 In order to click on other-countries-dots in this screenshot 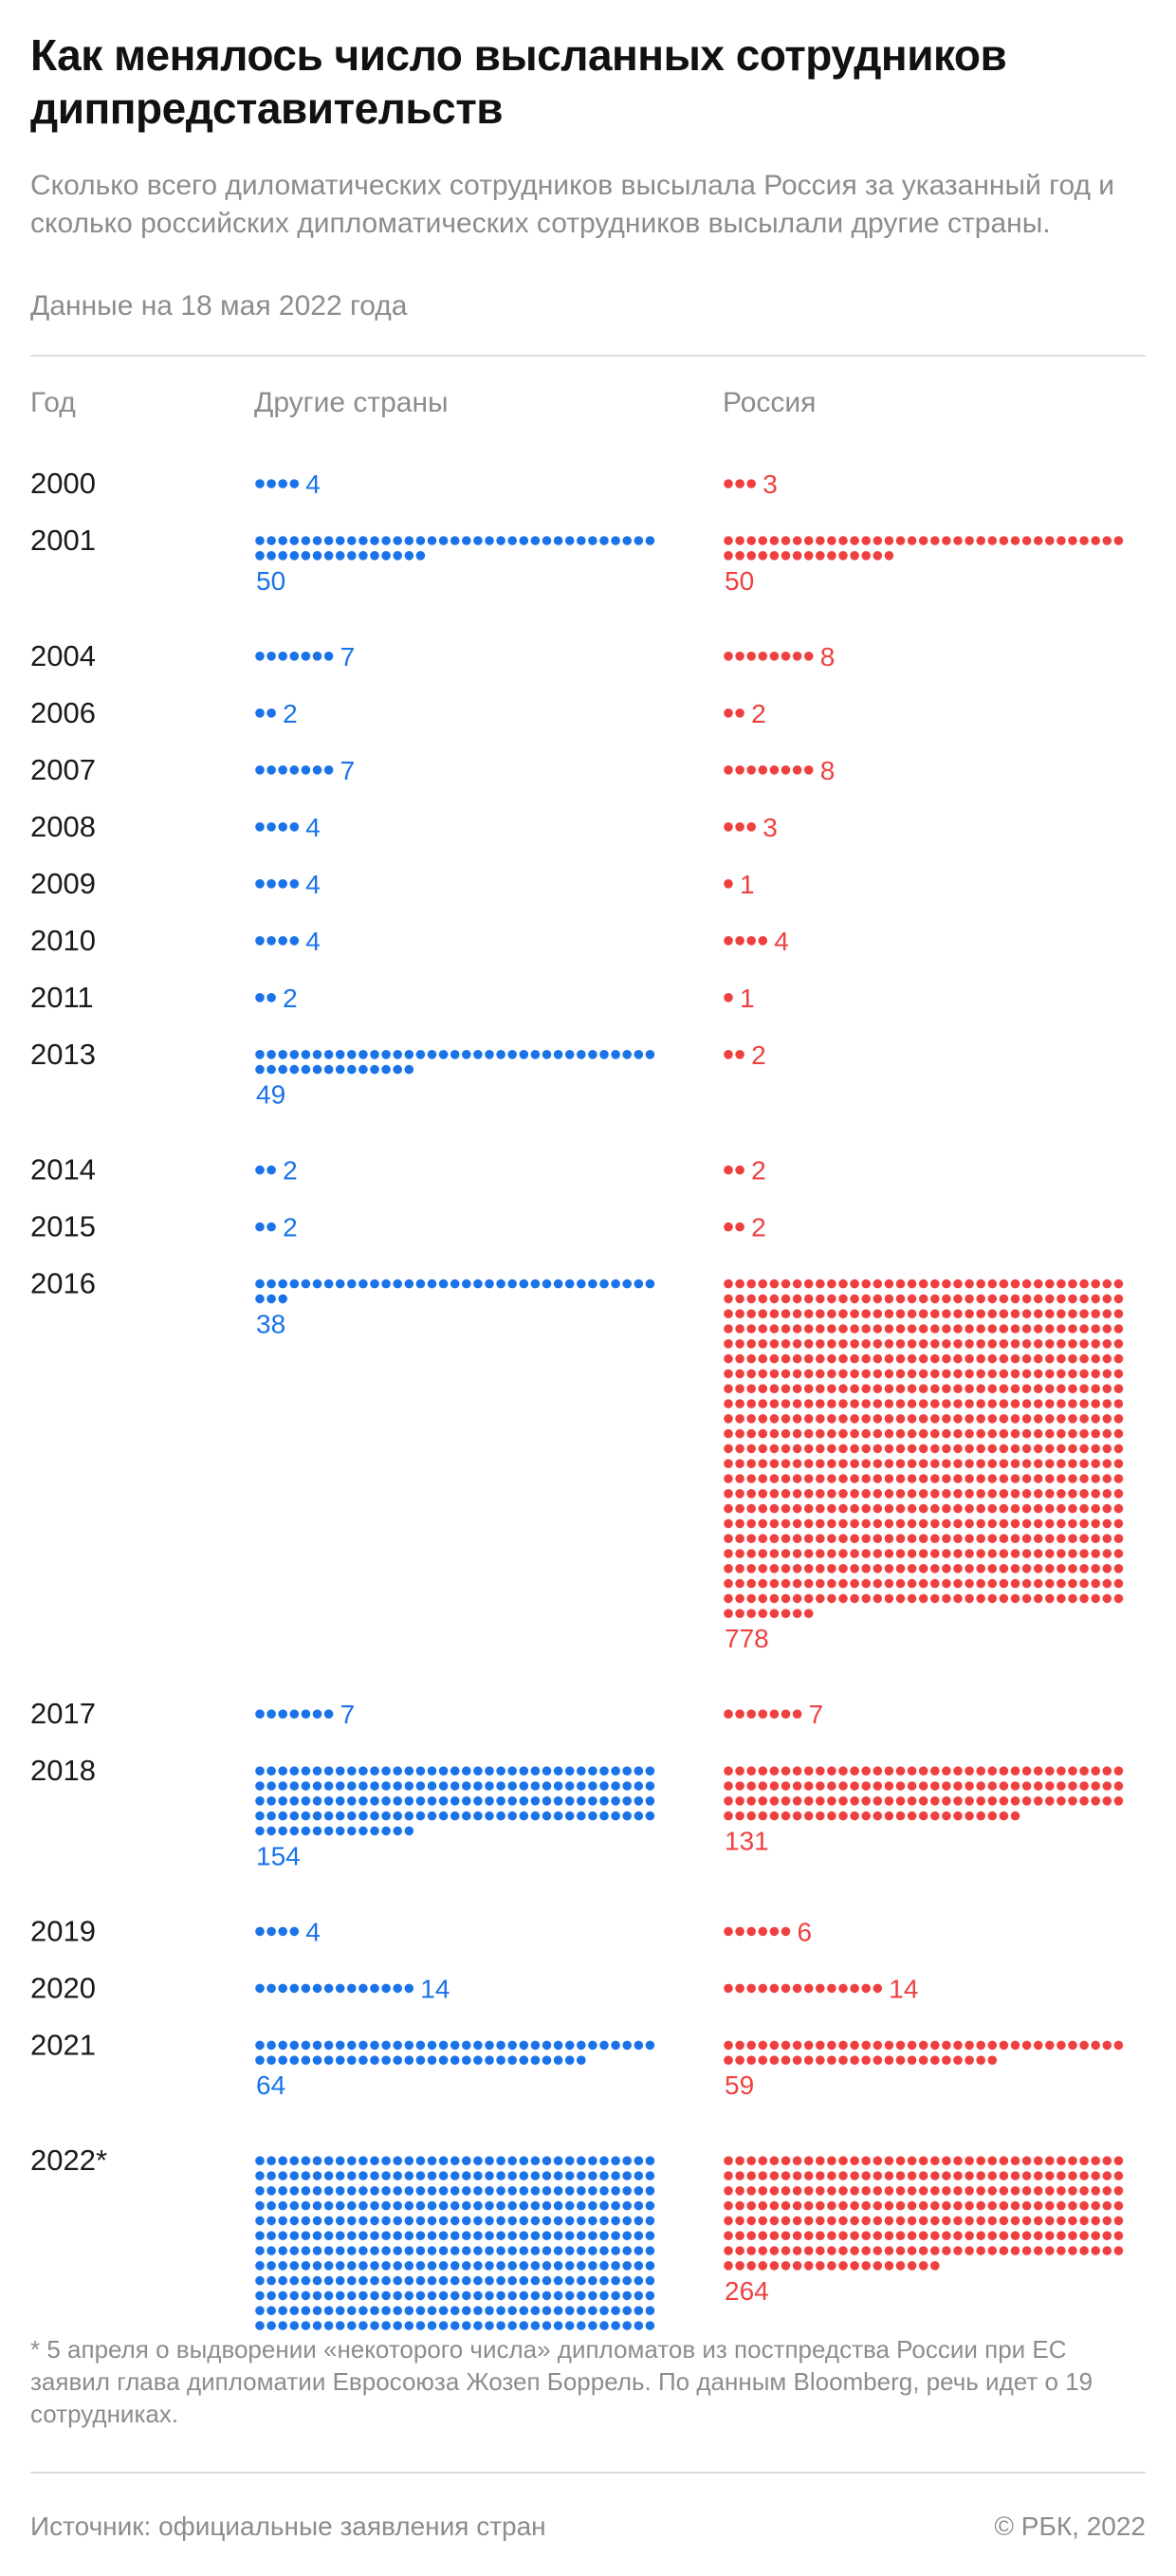, I will do `click(455, 2052)`.